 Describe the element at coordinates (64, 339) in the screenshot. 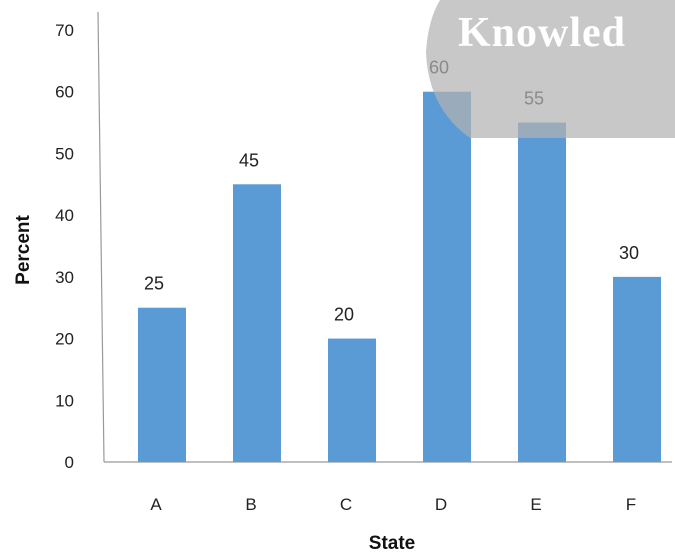

I see `y-tick-label: 20` at that location.